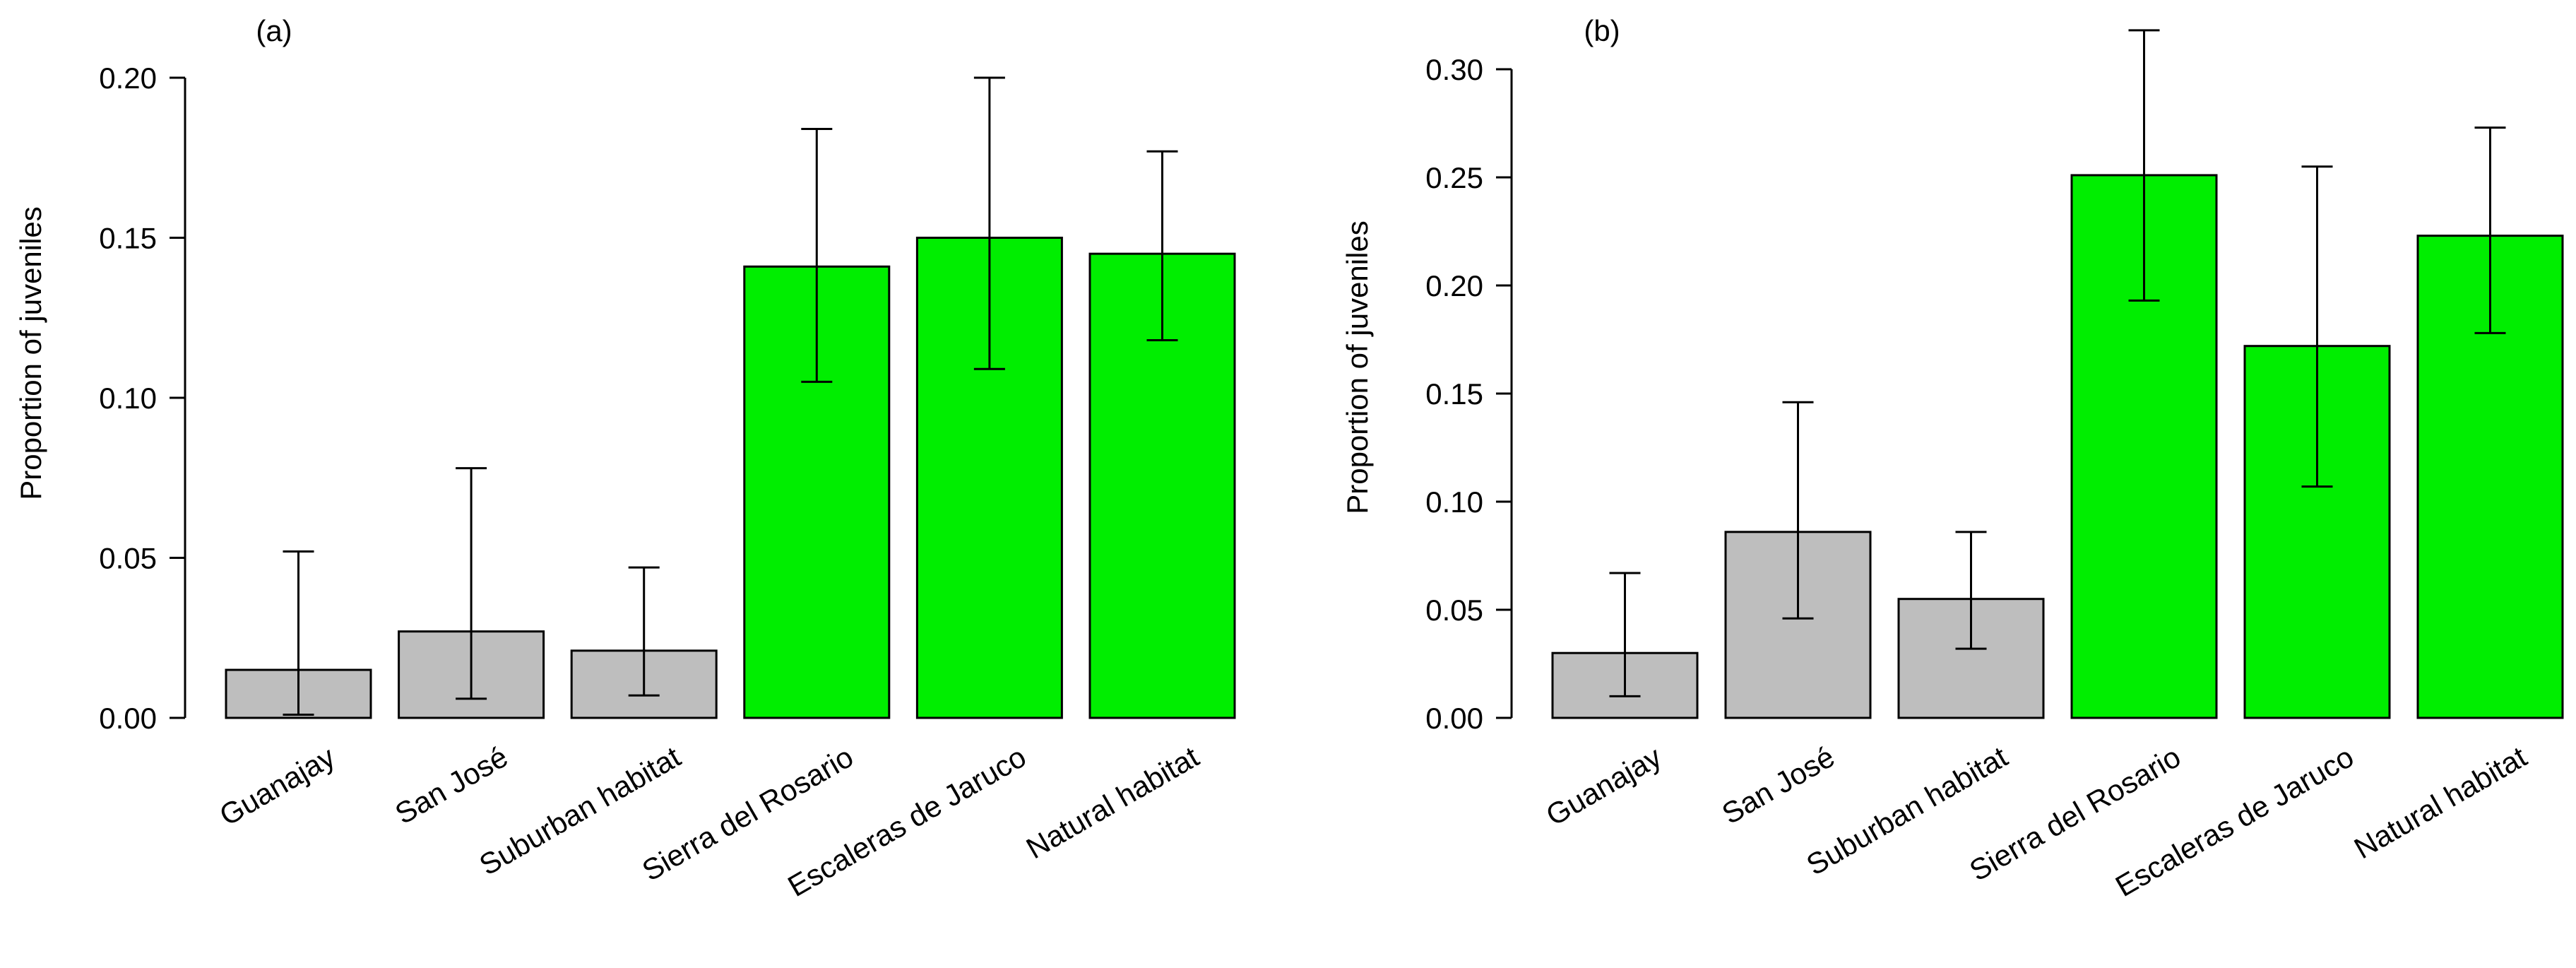 The image size is (2576, 968). I want to click on y-tick-label: 0.30, so click(1454, 69).